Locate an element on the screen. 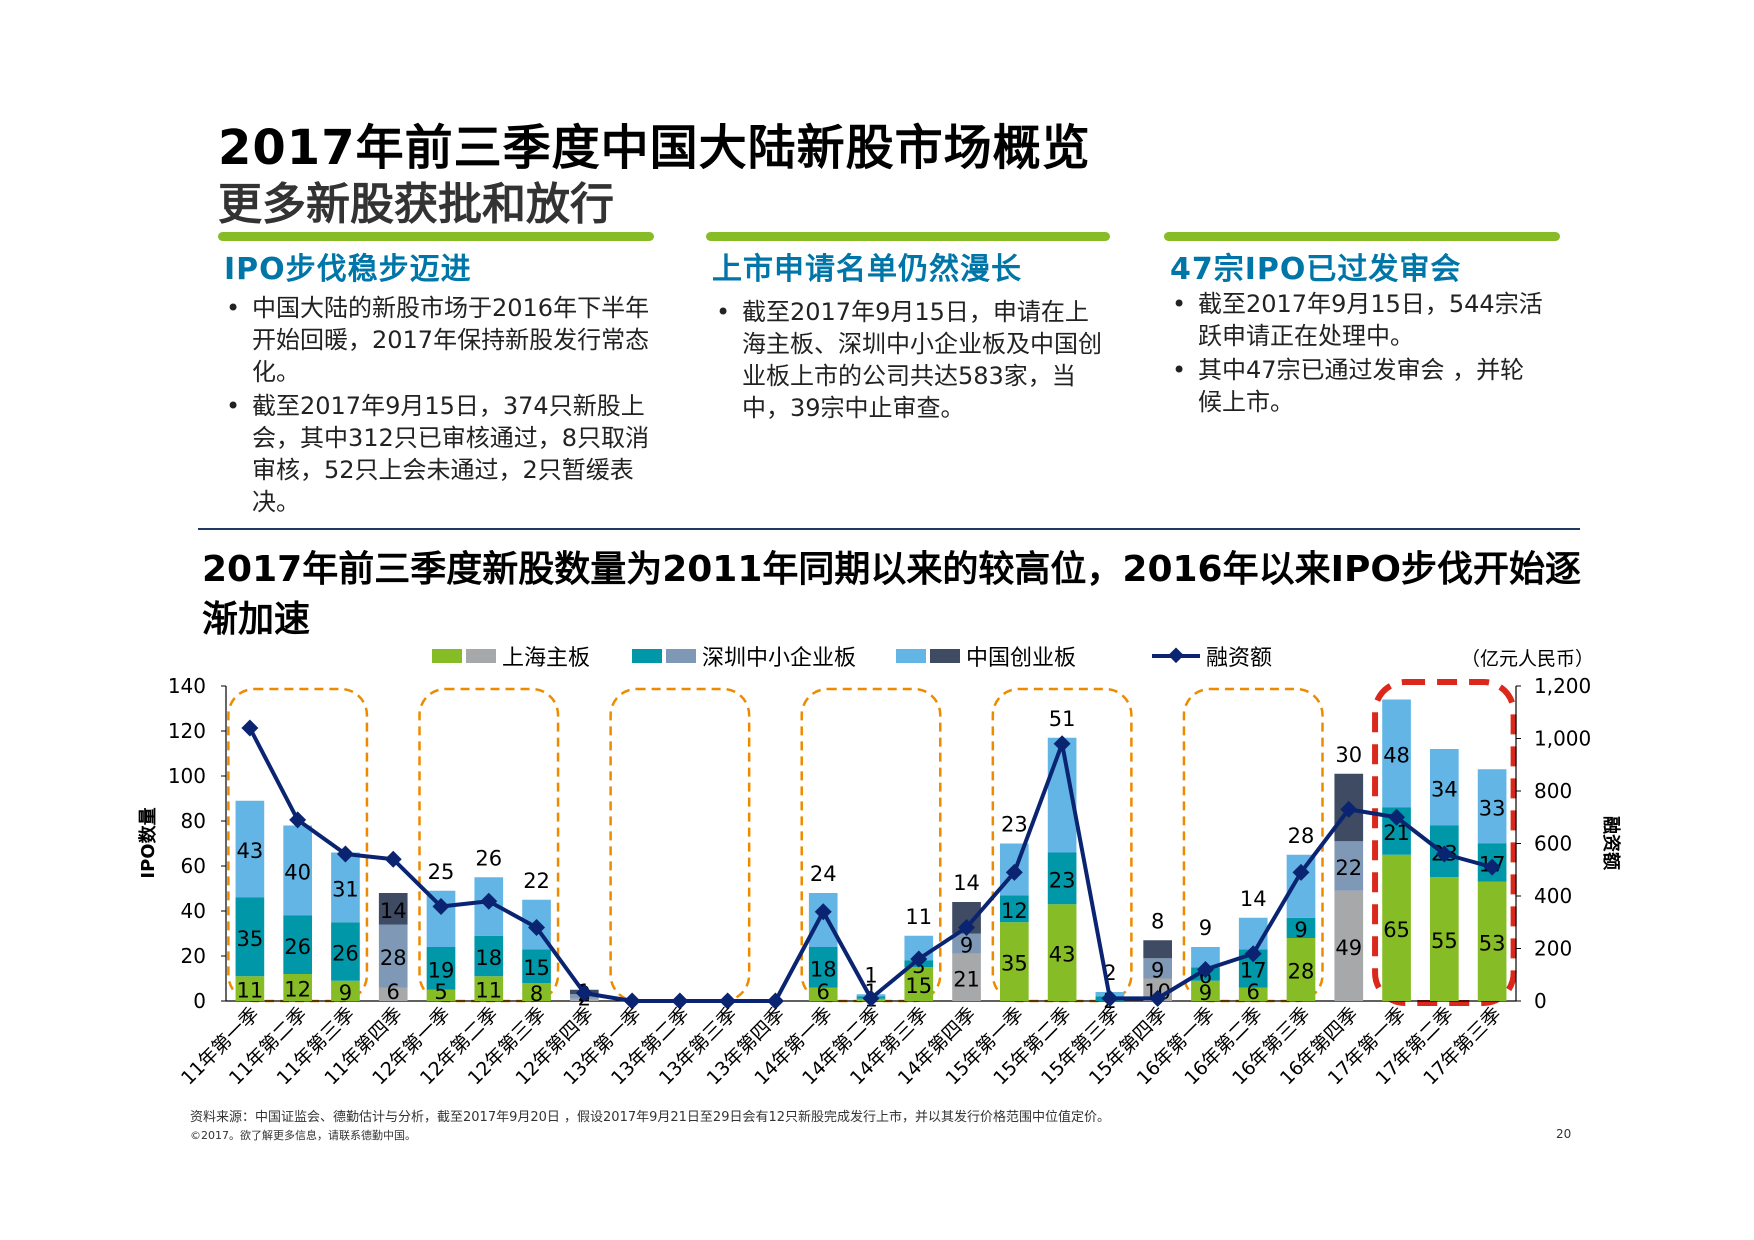 The height and width of the screenshot is (1240, 1754). bar-value-label: 25 is located at coordinates (441, 872).